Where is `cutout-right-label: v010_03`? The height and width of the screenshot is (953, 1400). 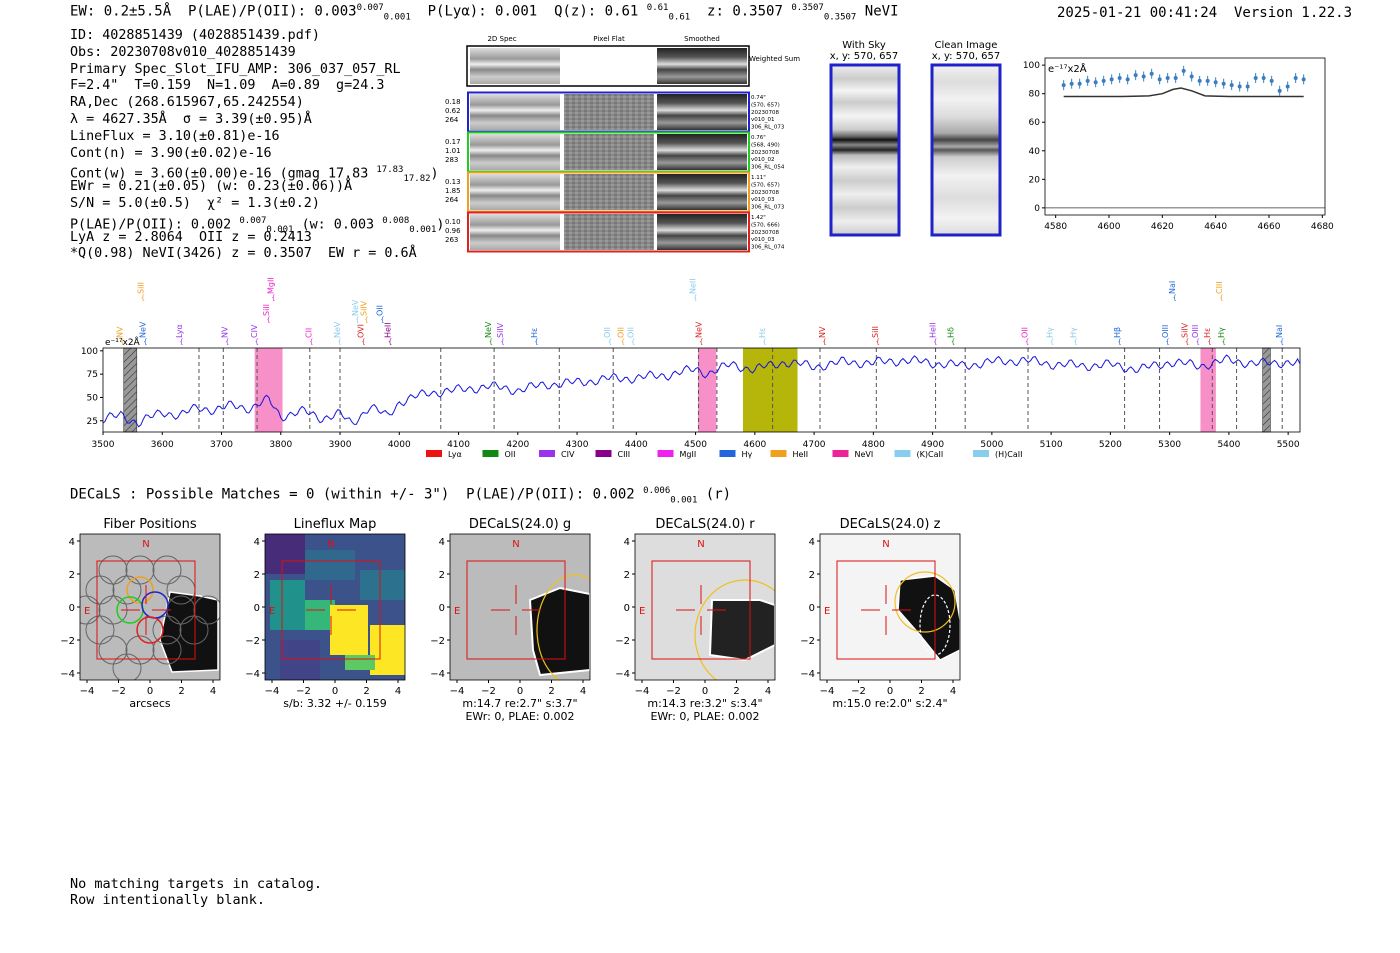 cutout-right-label: v010_03 is located at coordinates (763, 200).